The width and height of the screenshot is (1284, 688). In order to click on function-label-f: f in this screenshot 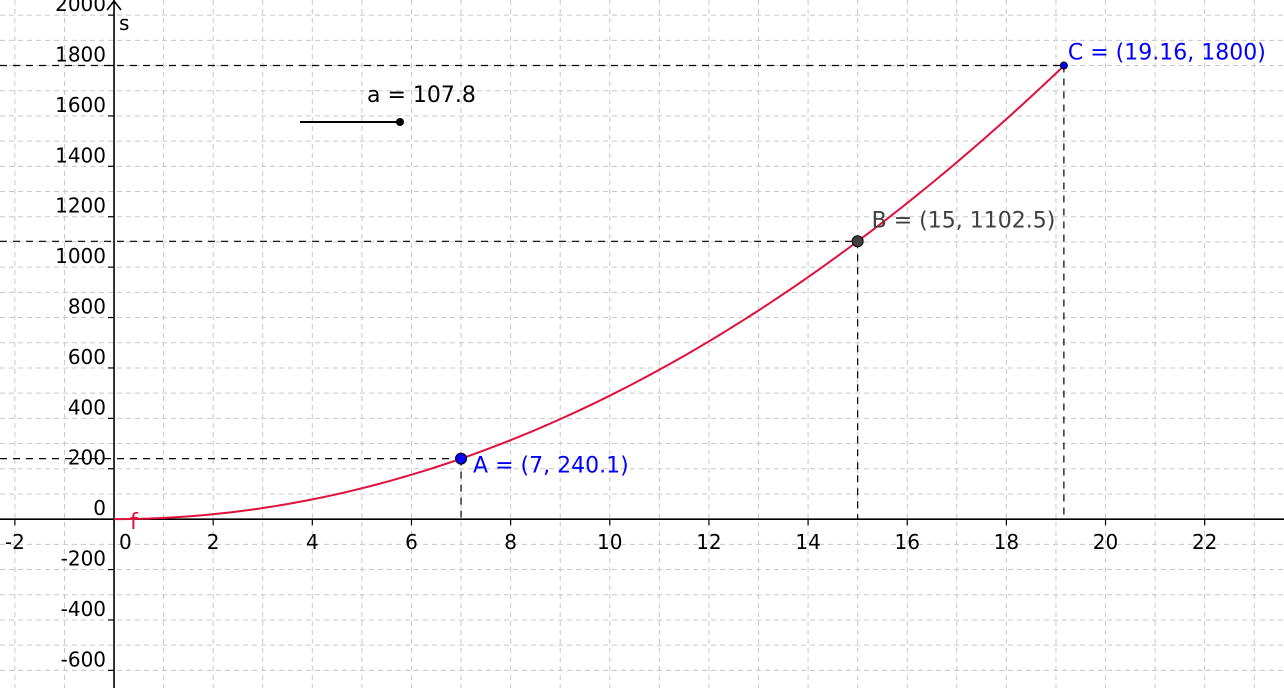, I will do `click(134, 522)`.